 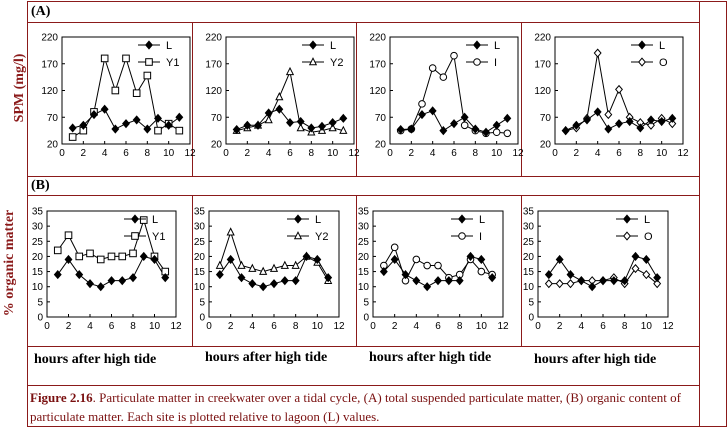 What do you see at coordinates (611, 96) in the screenshot?
I see `chart-panel-a4: 20 70 120 170 220 0 2 4 6 8 10 12 LO` at bounding box center [611, 96].